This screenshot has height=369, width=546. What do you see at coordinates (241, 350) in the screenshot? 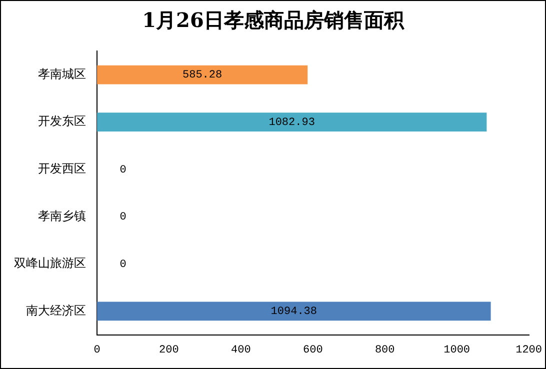
I see `x-tick-label: 400` at bounding box center [241, 350].